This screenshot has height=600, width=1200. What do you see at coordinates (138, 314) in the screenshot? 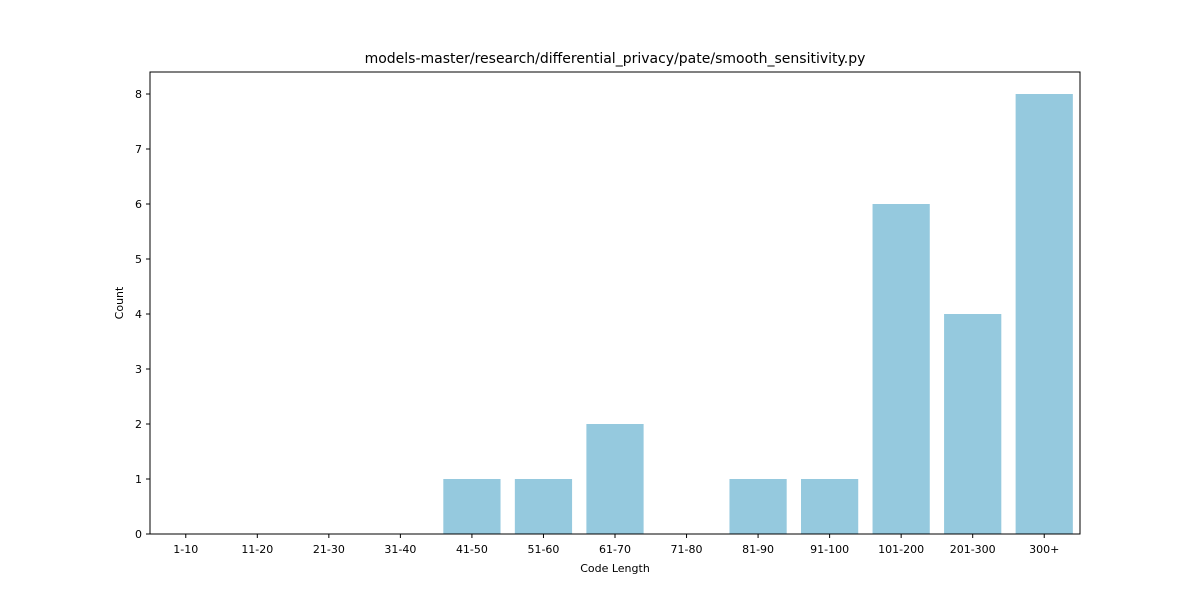
I see `y-tick-label: 4` at bounding box center [138, 314].